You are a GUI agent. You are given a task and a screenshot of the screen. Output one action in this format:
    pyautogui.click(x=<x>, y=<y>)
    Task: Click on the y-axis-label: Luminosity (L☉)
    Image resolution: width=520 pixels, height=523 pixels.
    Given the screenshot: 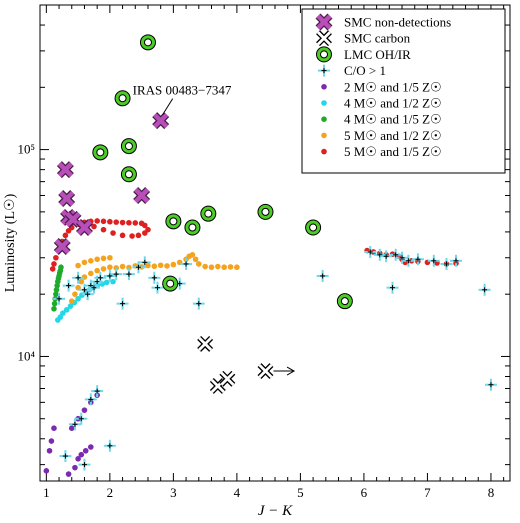 What is the action you would take?
    pyautogui.click(x=10, y=242)
    